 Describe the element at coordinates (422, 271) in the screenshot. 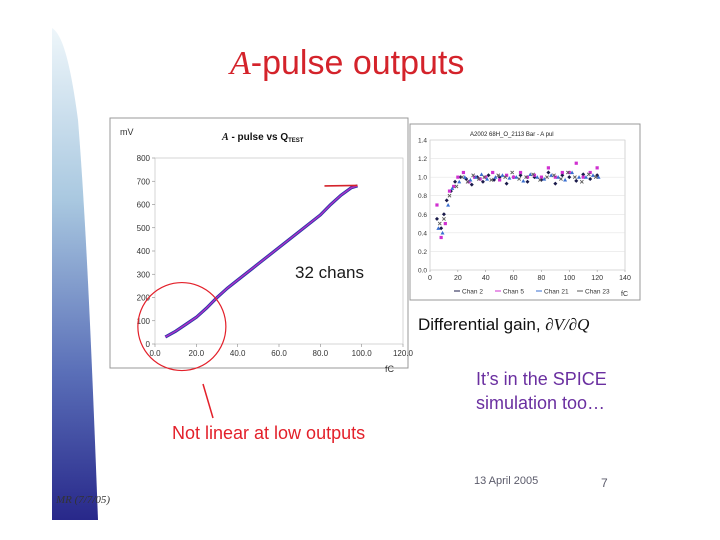

I see `diff-y-tick-label: 0.0` at that location.